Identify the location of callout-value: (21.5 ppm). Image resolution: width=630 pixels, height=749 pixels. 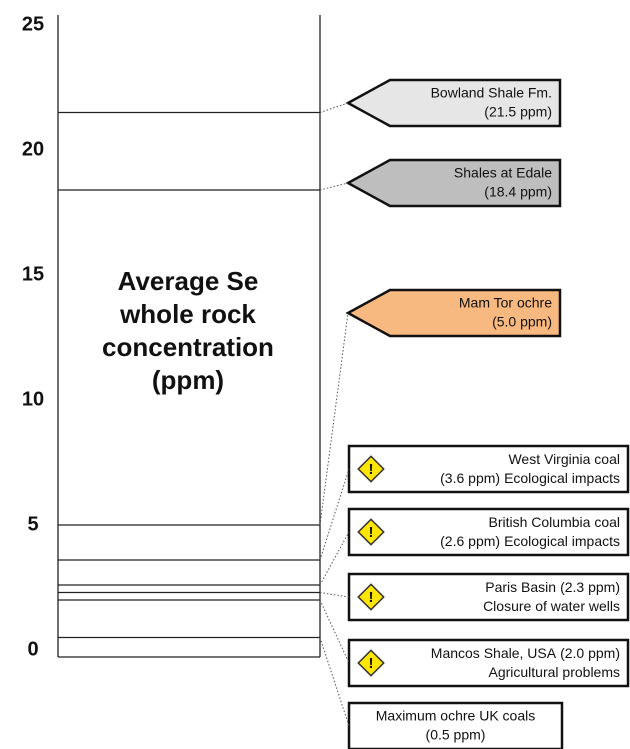
(518, 112).